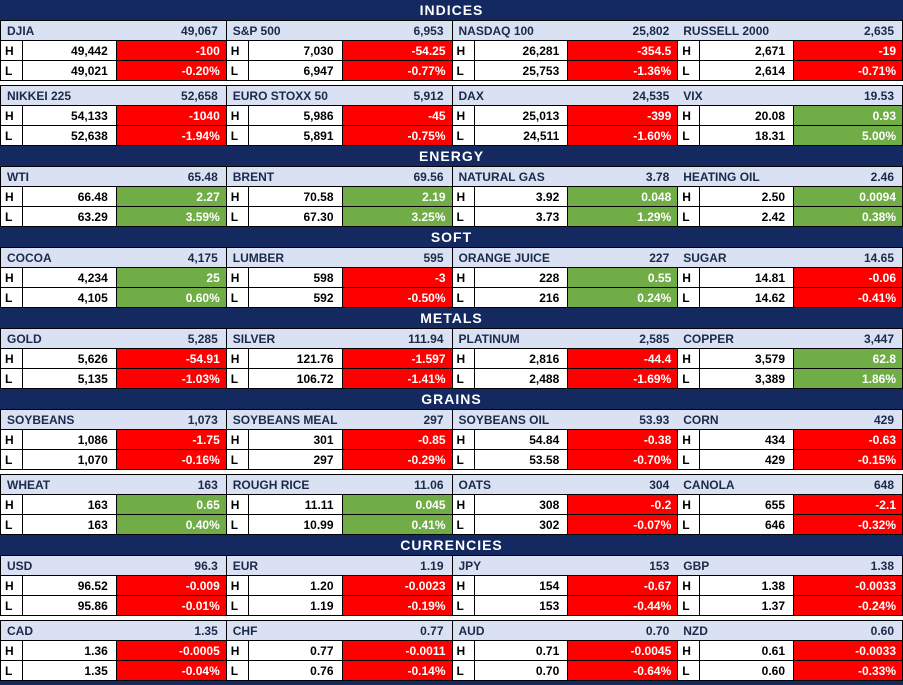 Image resolution: width=903 pixels, height=685 pixels. I want to click on high-value-cell: 121.76, so click(294, 359).